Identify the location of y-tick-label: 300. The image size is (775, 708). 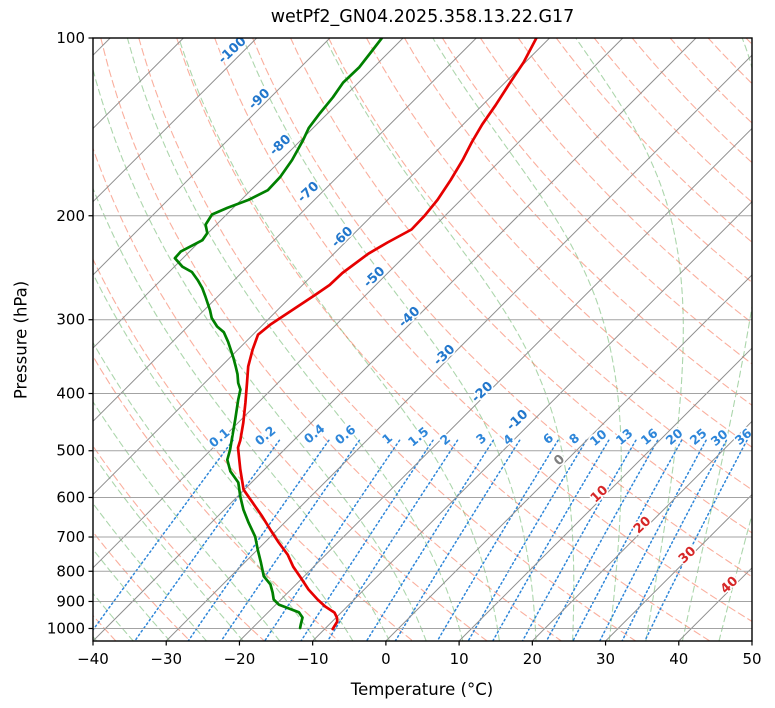
(70, 320).